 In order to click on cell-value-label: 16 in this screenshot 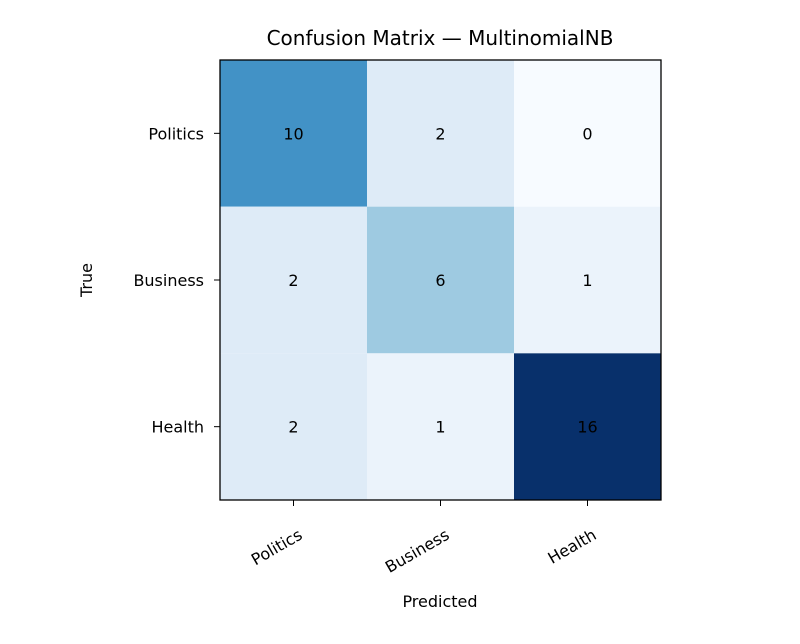, I will do `click(587, 427)`.